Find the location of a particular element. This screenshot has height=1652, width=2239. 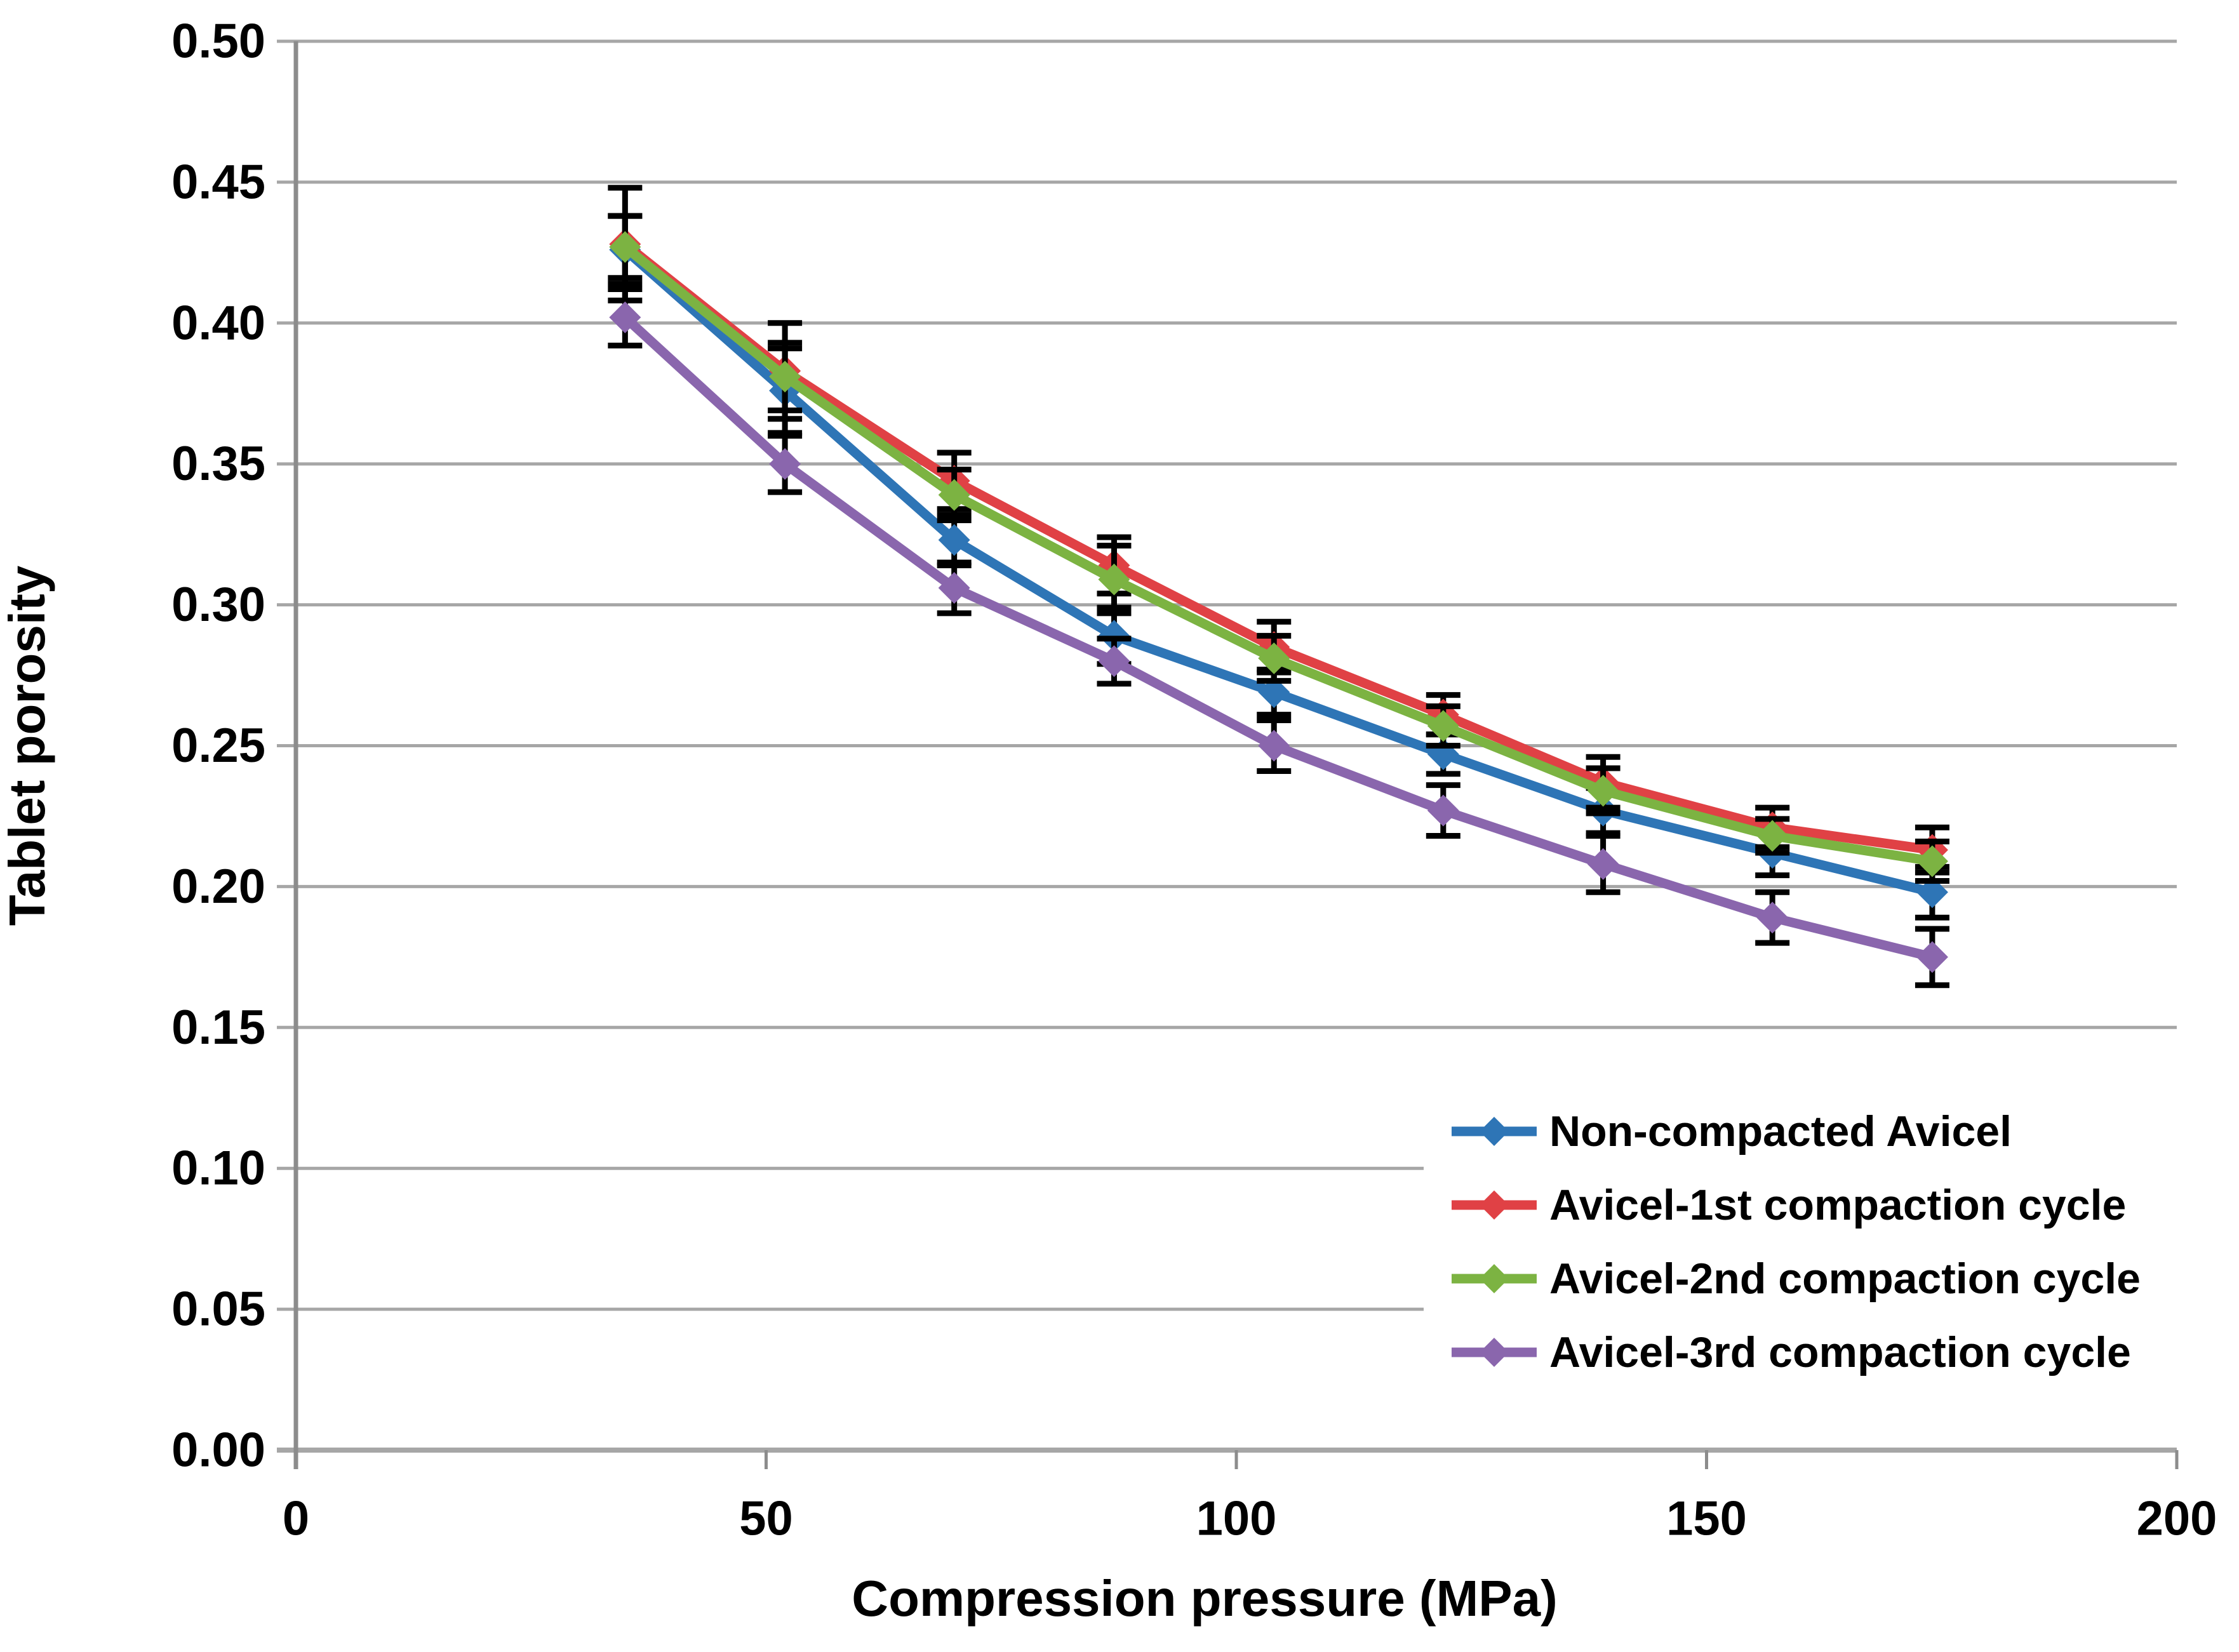

legend-item-avicel-2nd-compaction-cycle: Avicel-2nd compaction cycle is located at coordinates (1797, 1279).